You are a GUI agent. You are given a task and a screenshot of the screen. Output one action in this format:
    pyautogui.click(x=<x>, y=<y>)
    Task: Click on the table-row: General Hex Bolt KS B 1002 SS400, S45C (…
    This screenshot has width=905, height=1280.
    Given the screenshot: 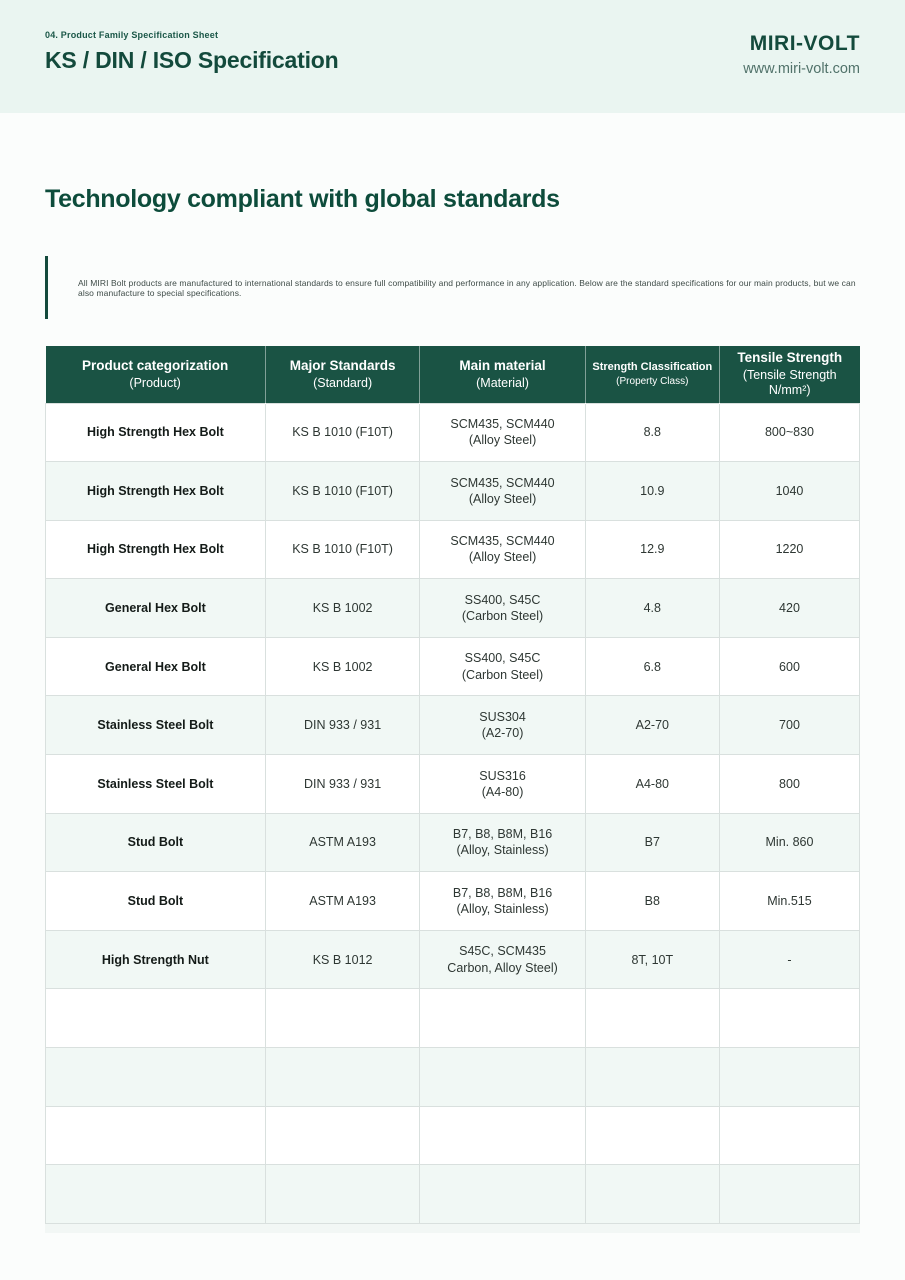 What is the action you would take?
    pyautogui.click(x=453, y=608)
    